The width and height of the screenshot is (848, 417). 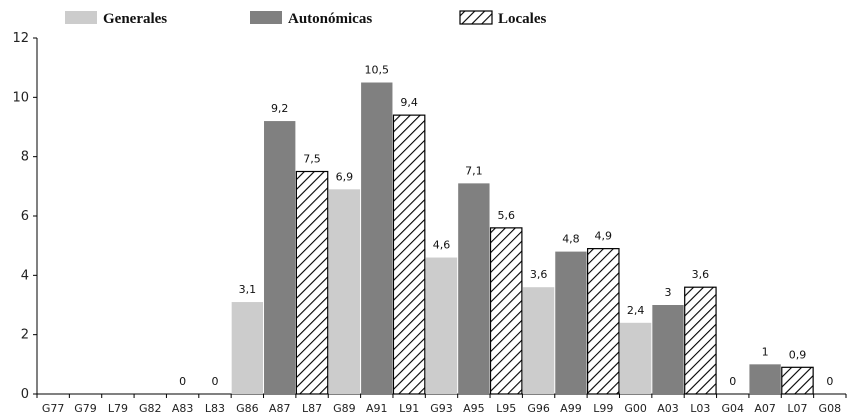 What do you see at coordinates (506, 215) in the screenshot?
I see `data-label: 5,6` at bounding box center [506, 215].